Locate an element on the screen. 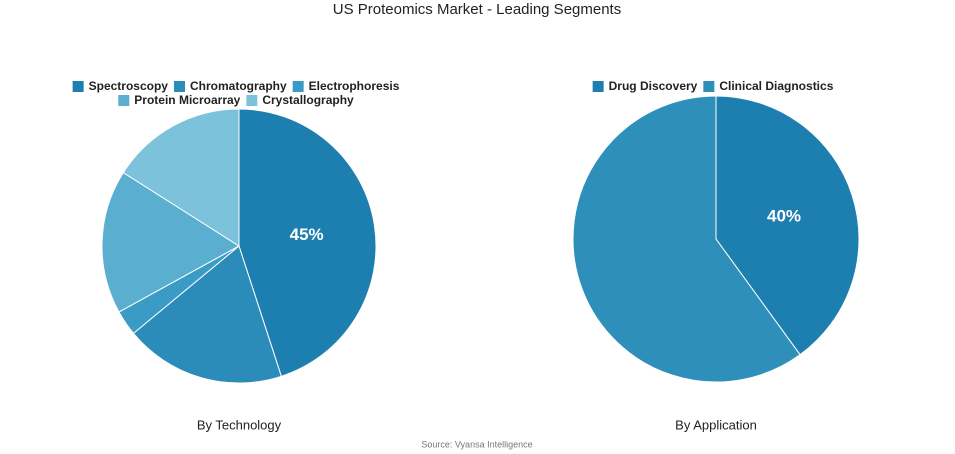 This screenshot has height=454, width=955. legend-label: Electrophoresis is located at coordinates (354, 86).